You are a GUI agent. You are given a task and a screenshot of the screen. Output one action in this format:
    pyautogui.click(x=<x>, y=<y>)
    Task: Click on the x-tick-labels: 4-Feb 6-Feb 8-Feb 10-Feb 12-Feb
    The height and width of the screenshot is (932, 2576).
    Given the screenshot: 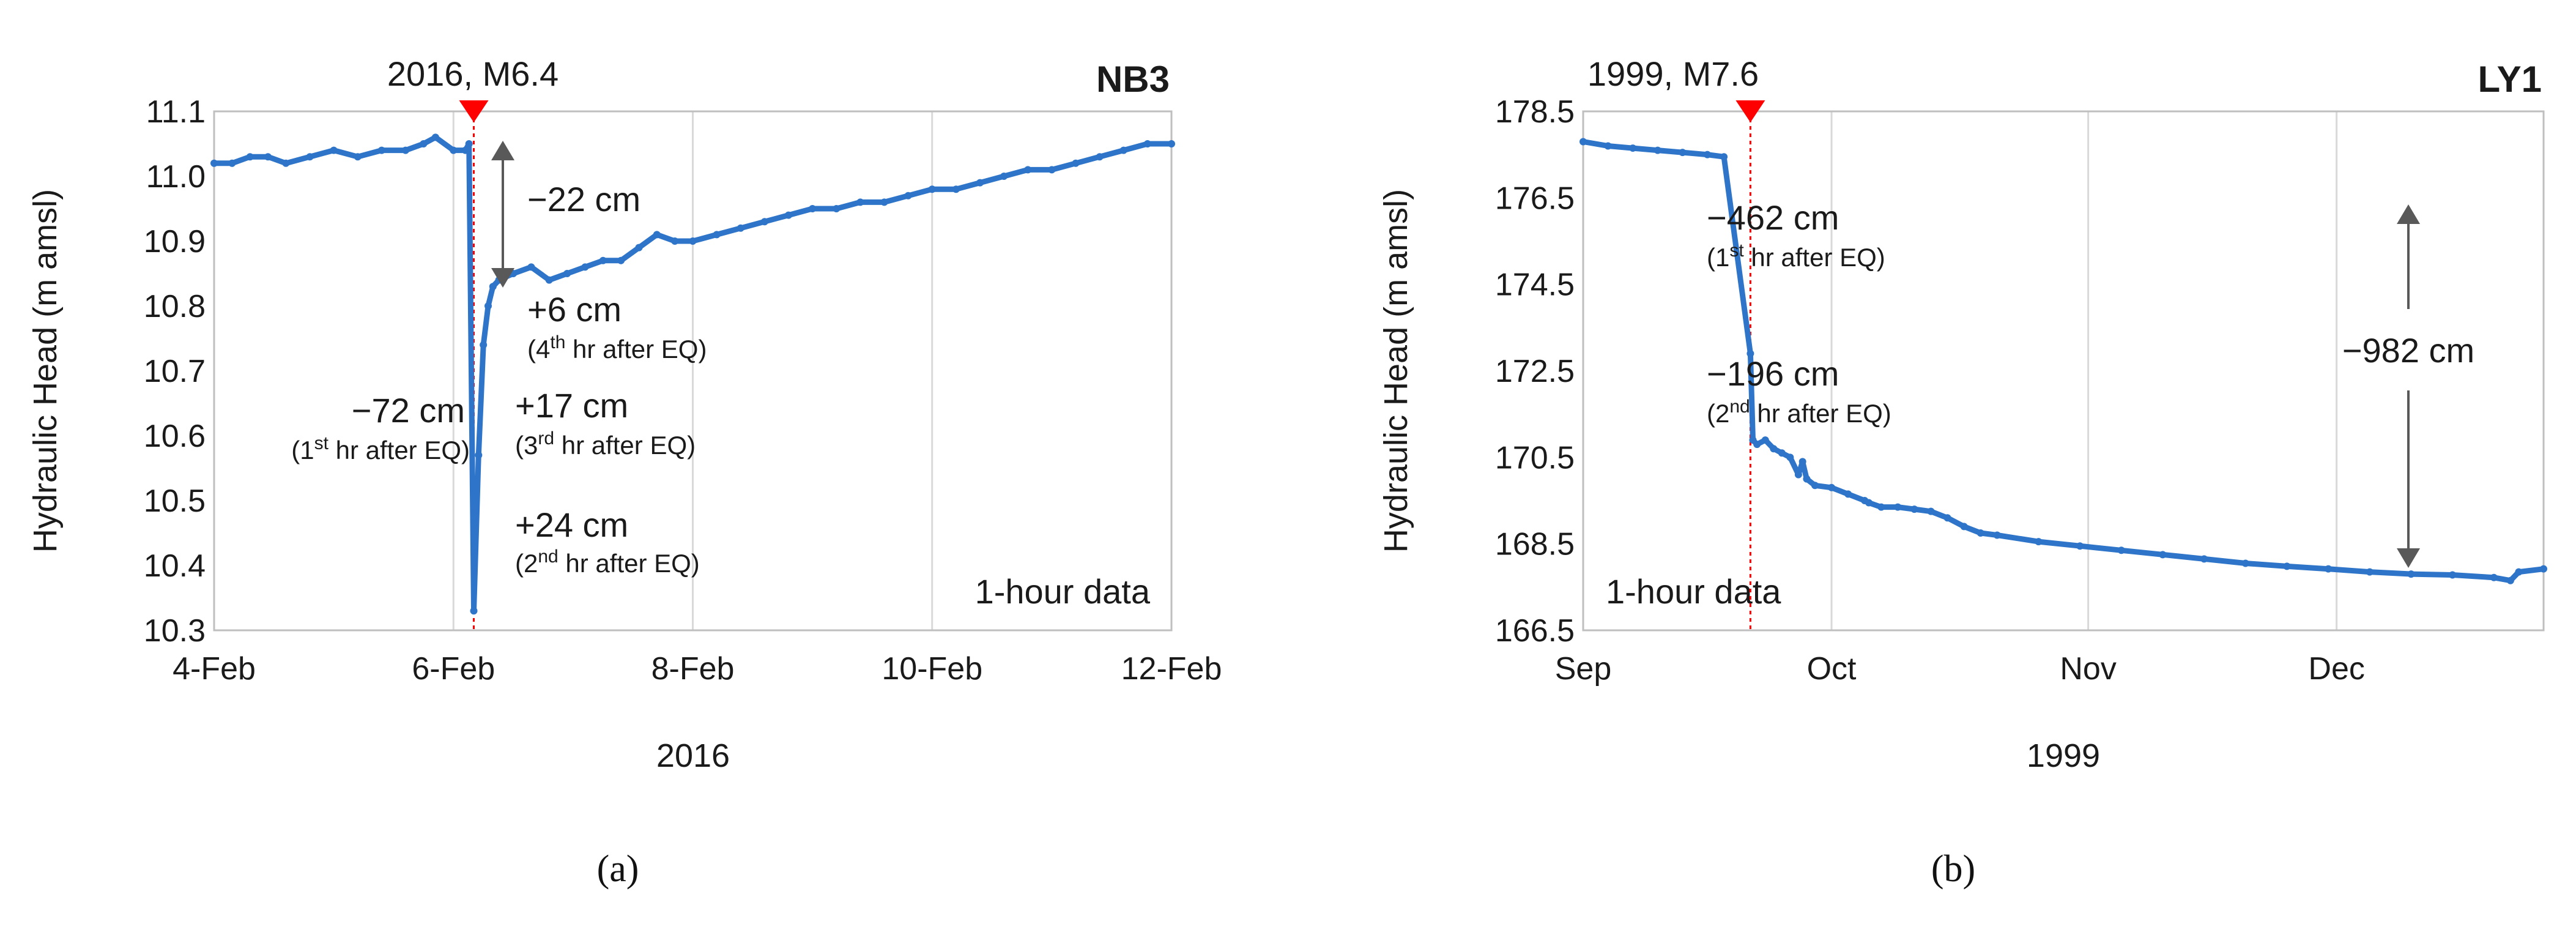 What is the action you would take?
    pyautogui.click(x=697, y=669)
    